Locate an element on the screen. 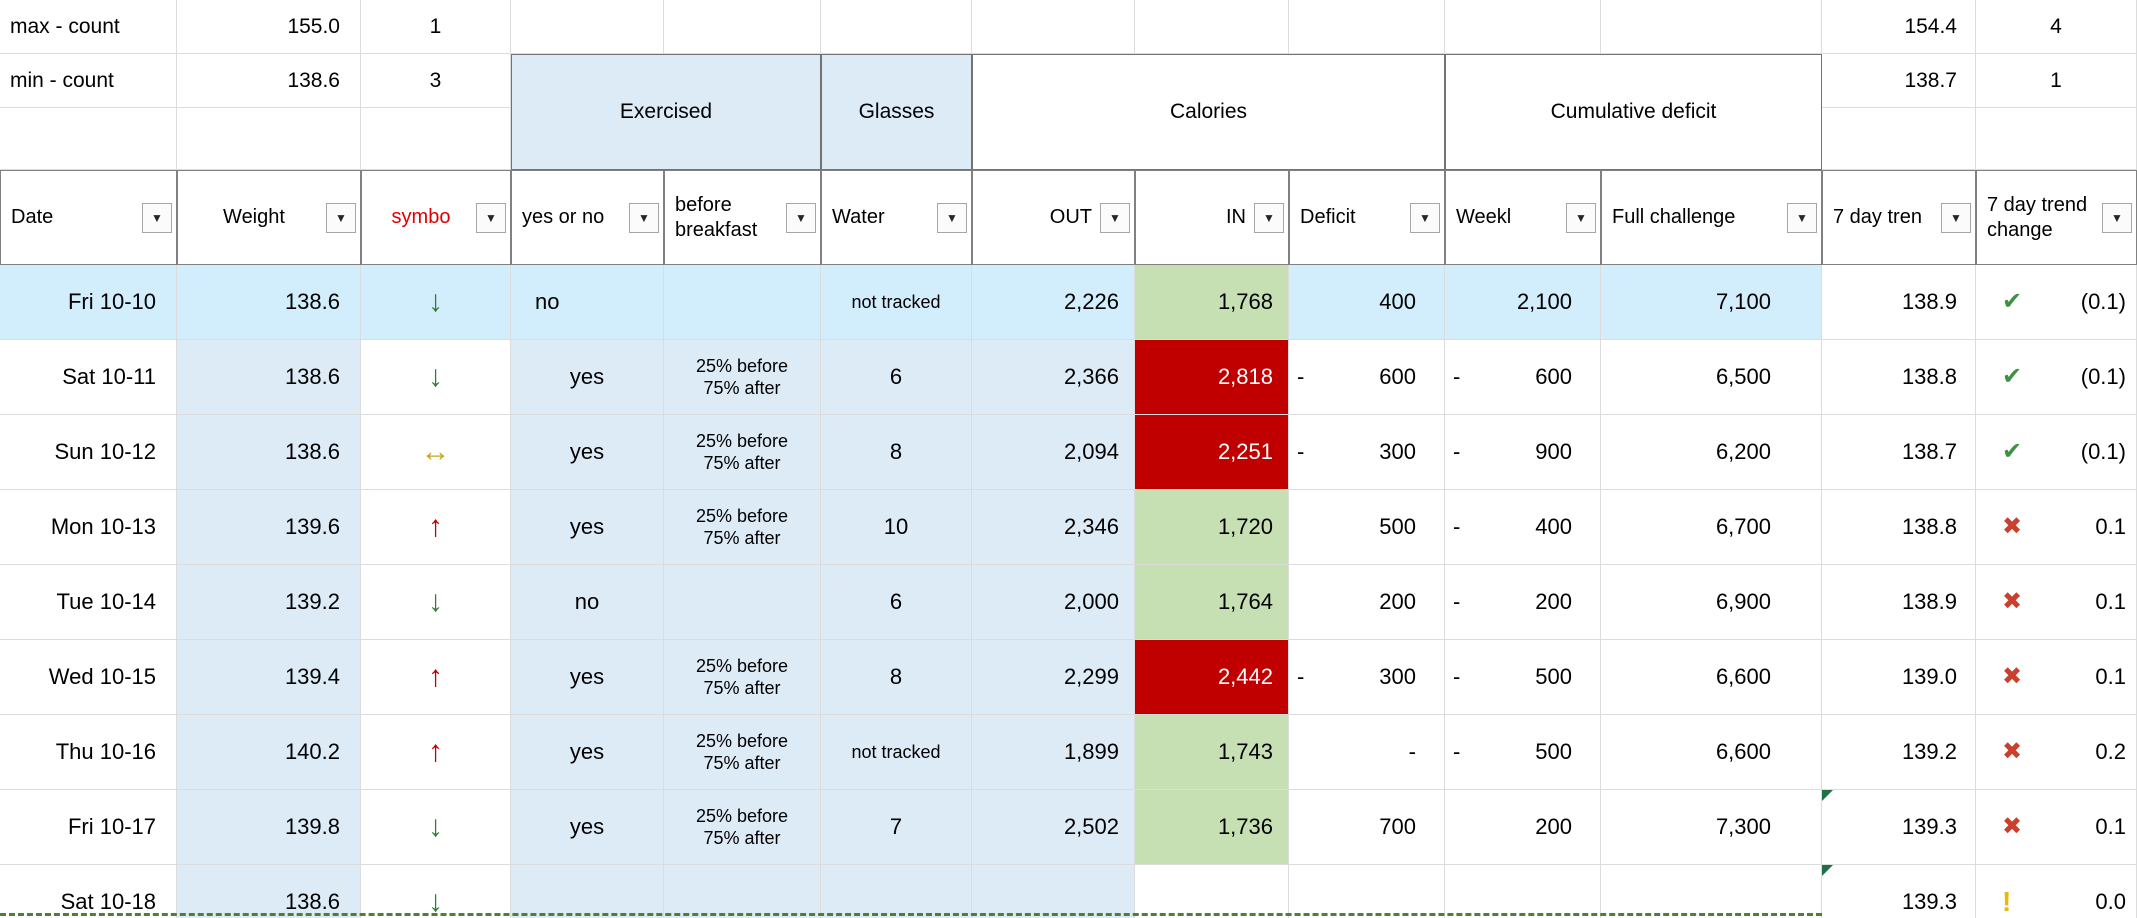  filter-button-symbol: ▼ is located at coordinates (491, 217).